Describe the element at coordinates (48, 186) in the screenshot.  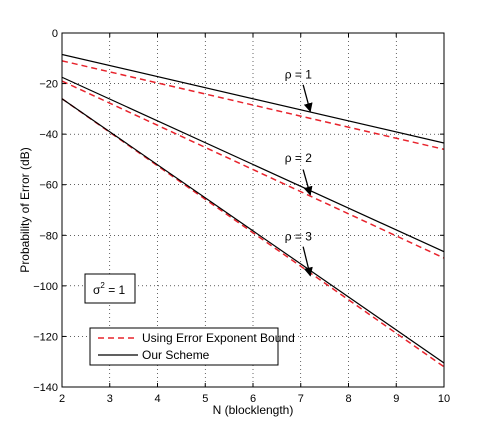
I see `y-tick-label: −60` at that location.